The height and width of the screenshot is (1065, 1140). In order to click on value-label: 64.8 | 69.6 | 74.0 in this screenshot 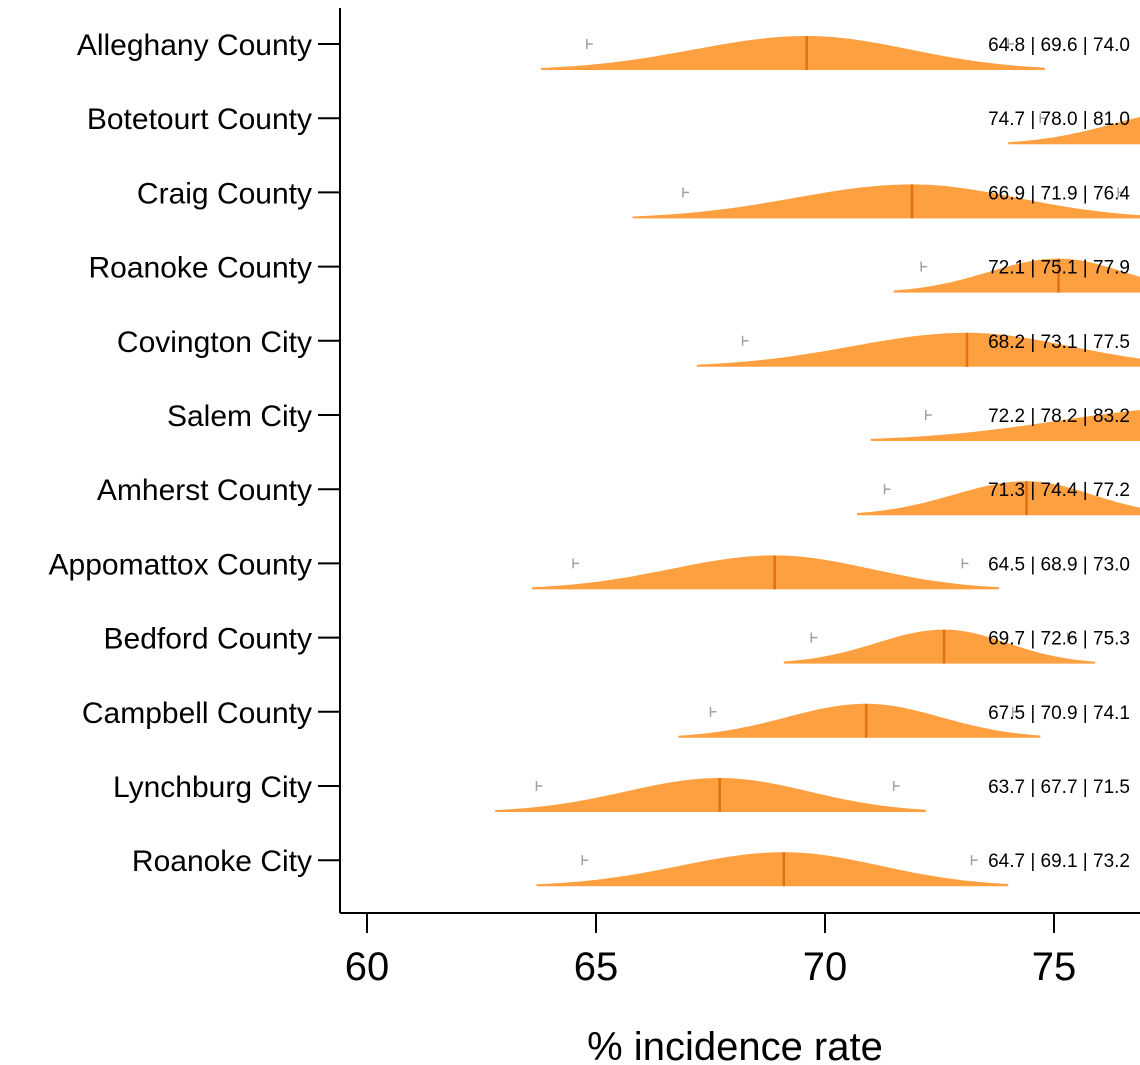, I will do `click(1059, 45)`.